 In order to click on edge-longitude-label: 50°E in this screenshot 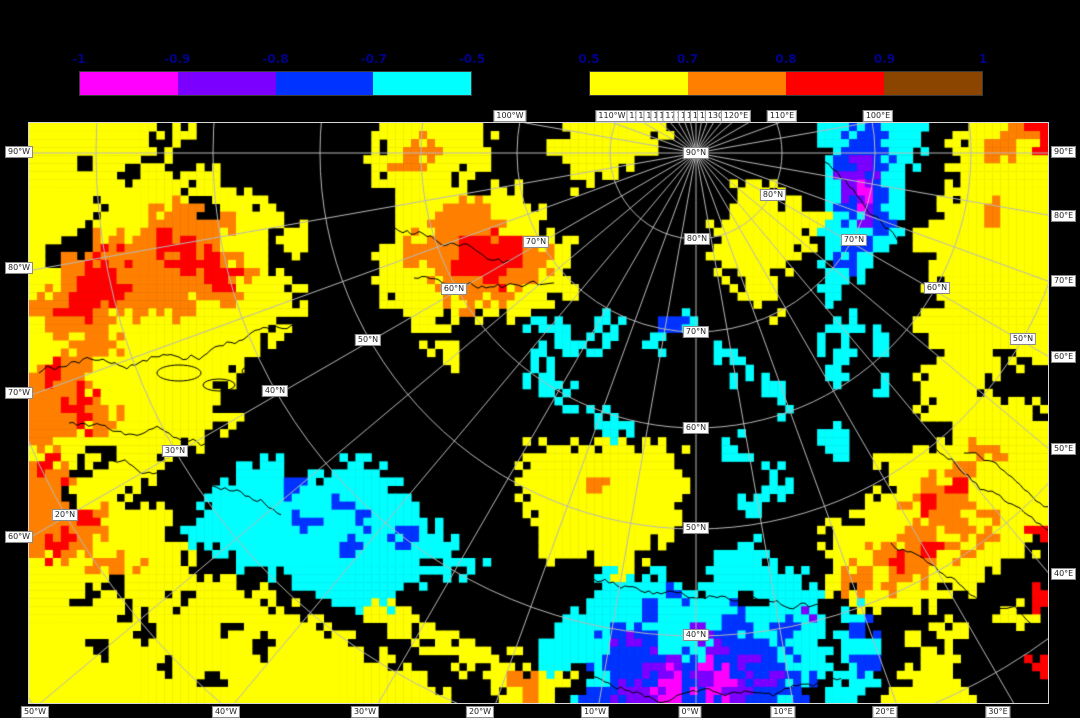, I will do `click(1064, 449)`.